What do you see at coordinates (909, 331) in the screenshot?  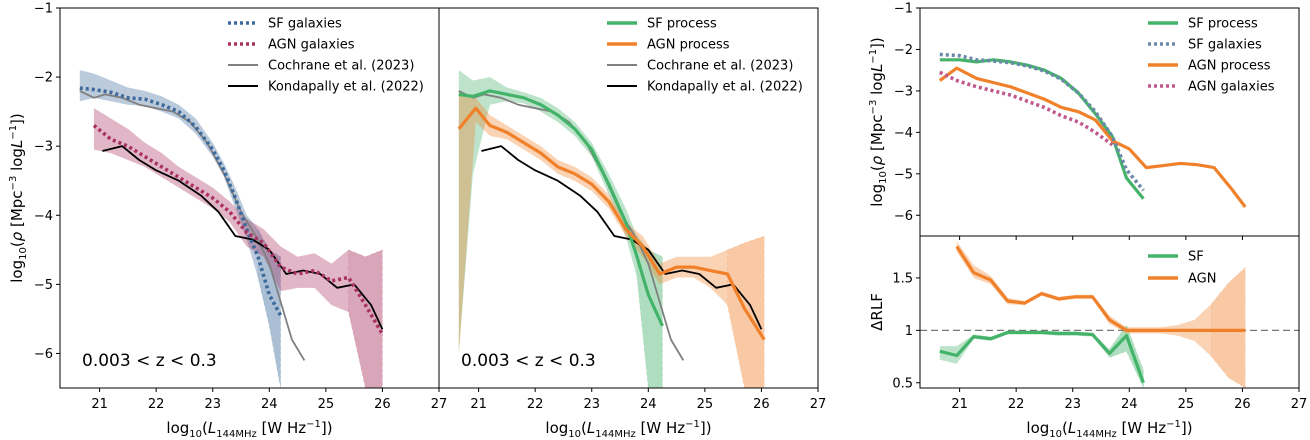 I see `y-tick-label: 1` at bounding box center [909, 331].